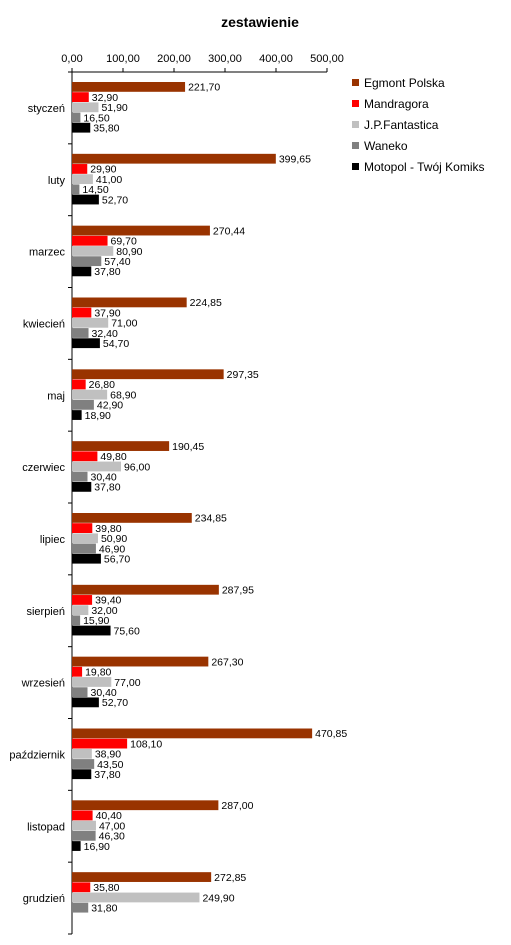 The width and height of the screenshot is (511, 945). I want to click on category-label: maj, so click(56, 396).